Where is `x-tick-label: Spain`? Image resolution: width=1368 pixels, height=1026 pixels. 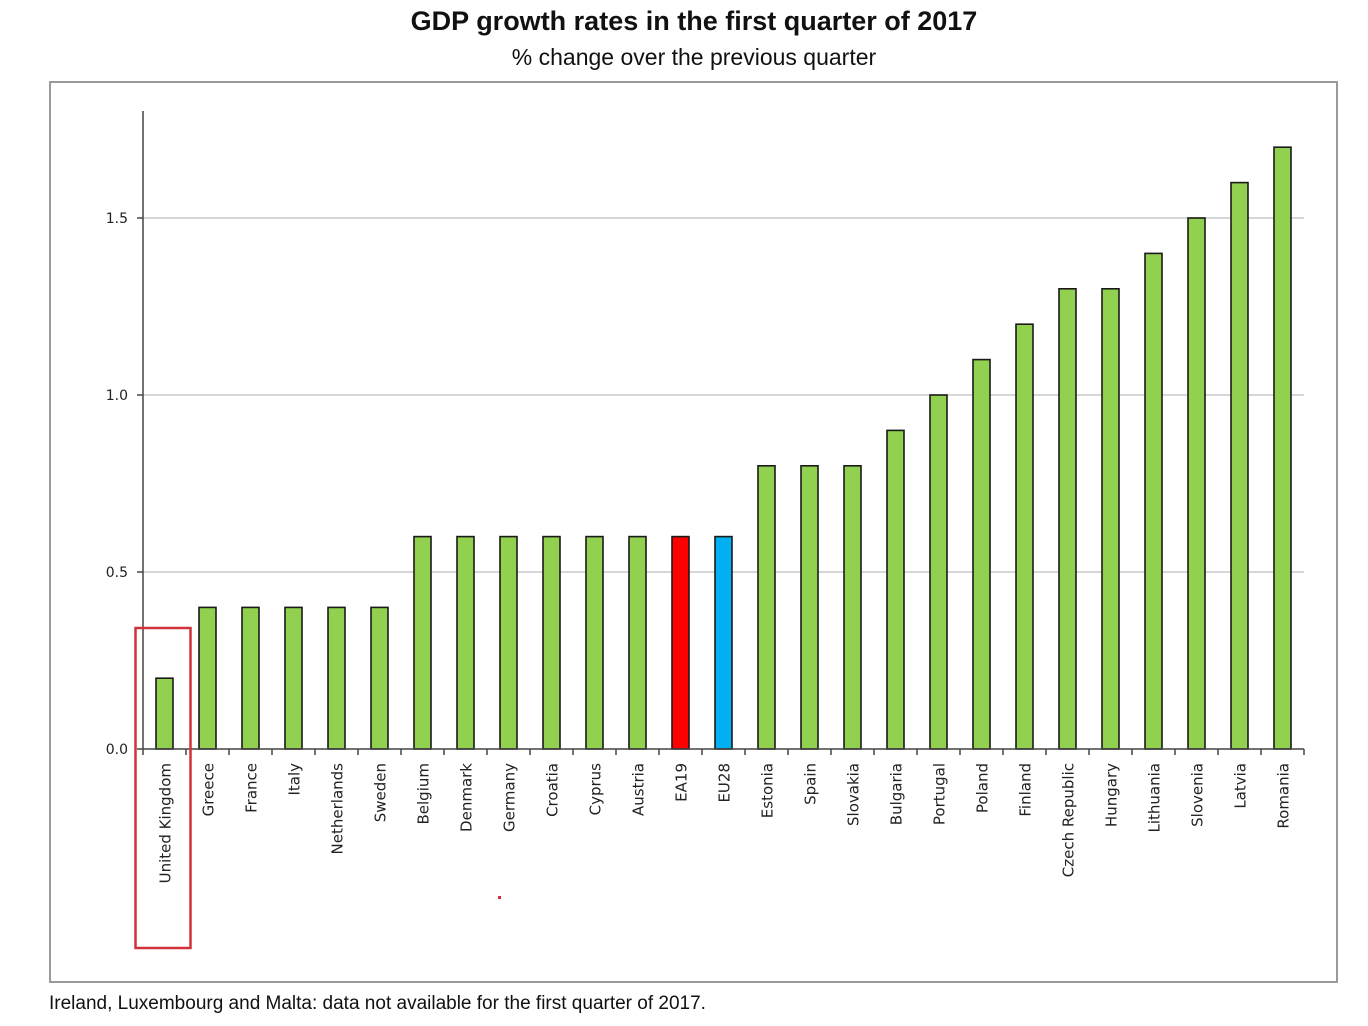
x-tick-label: Spain is located at coordinates (811, 784).